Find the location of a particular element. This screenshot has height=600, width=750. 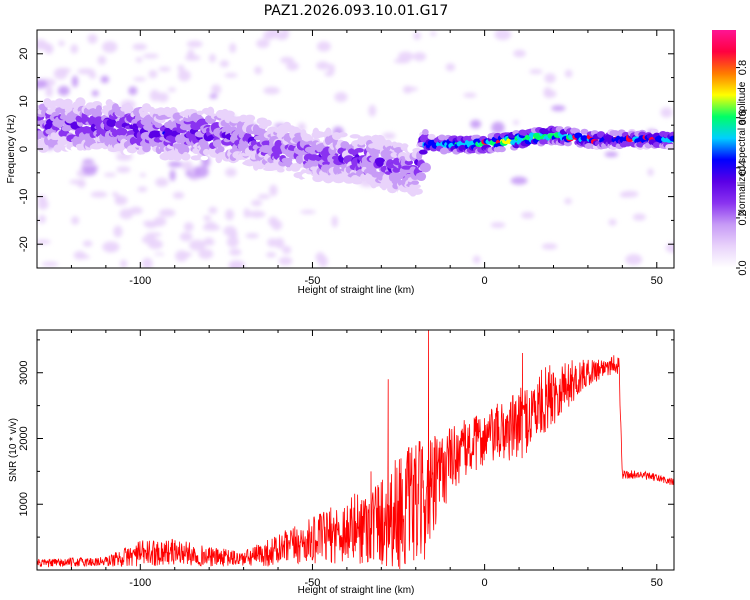

colorbar-tick-label: 0.0 is located at coordinates (743, 267).